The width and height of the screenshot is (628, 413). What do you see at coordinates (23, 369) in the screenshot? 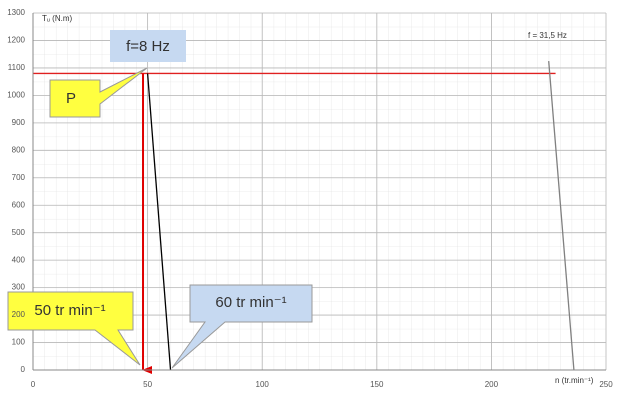
I see `y-tick-label: 0` at bounding box center [23, 369].